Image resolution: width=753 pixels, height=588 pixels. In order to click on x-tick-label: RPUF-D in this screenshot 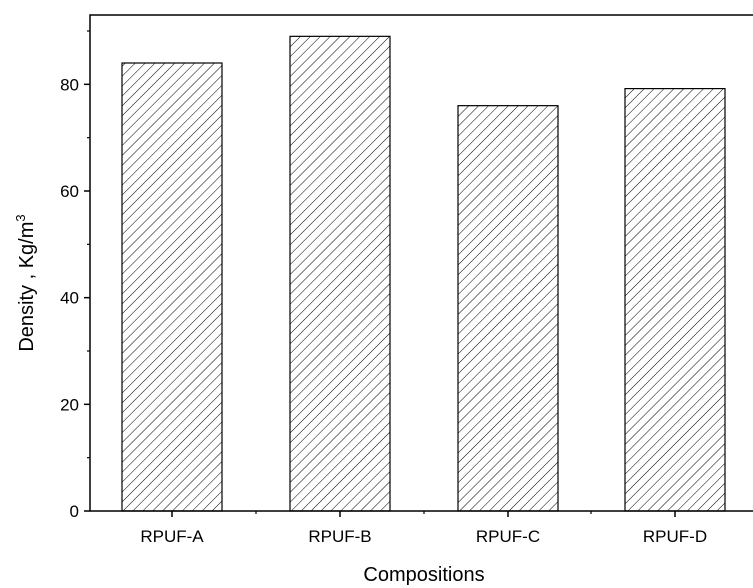, I will do `click(675, 536)`.